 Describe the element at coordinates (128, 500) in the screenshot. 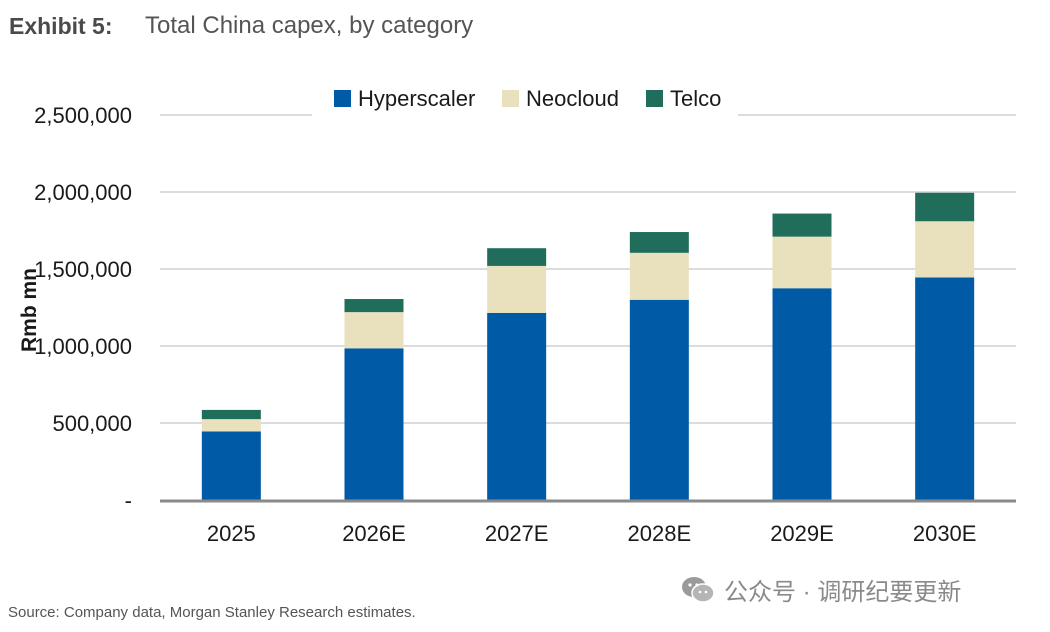

I see `y-tick-label: -` at that location.